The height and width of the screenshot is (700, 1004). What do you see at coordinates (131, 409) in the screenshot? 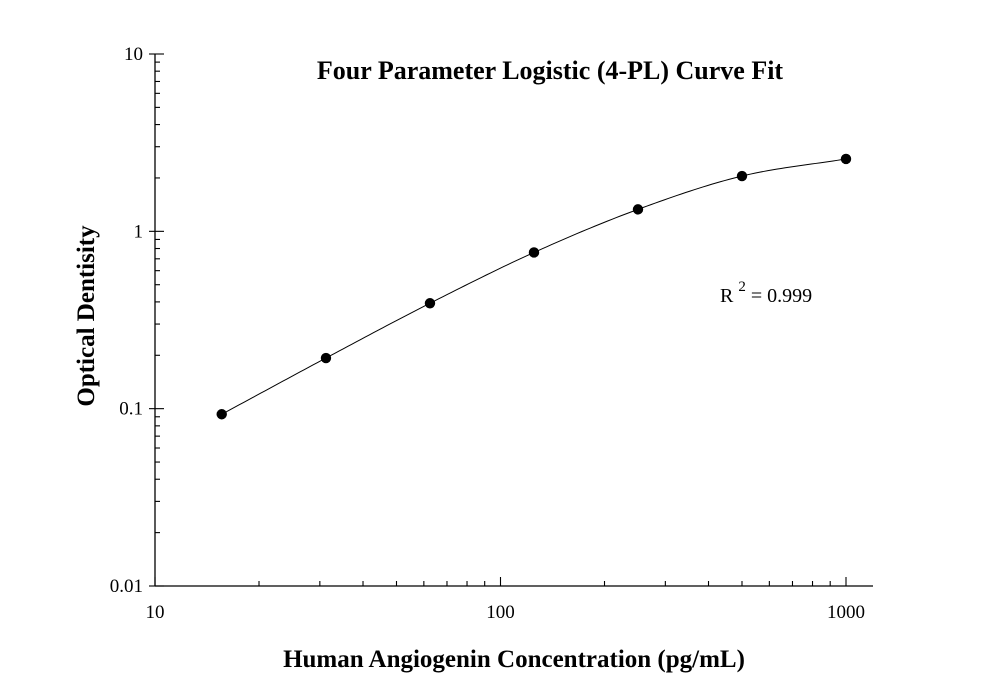
I see `y-tick-label: 0.1` at bounding box center [131, 409].